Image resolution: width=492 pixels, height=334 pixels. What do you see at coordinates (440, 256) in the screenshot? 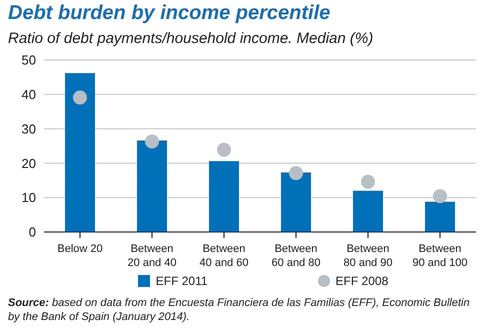
I see `x-tick-label: Between 90 and 100` at bounding box center [440, 256].